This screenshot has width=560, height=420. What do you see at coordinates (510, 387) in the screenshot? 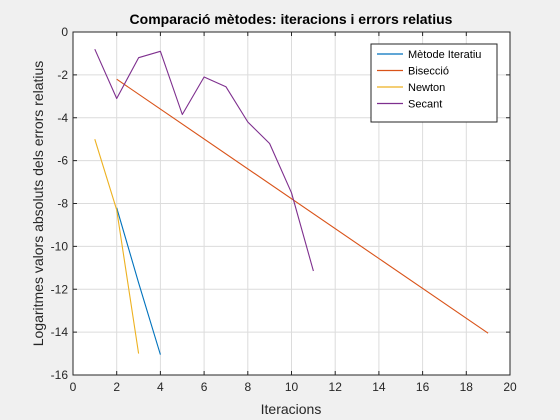
I see `x-tick-label: 20` at bounding box center [510, 387].